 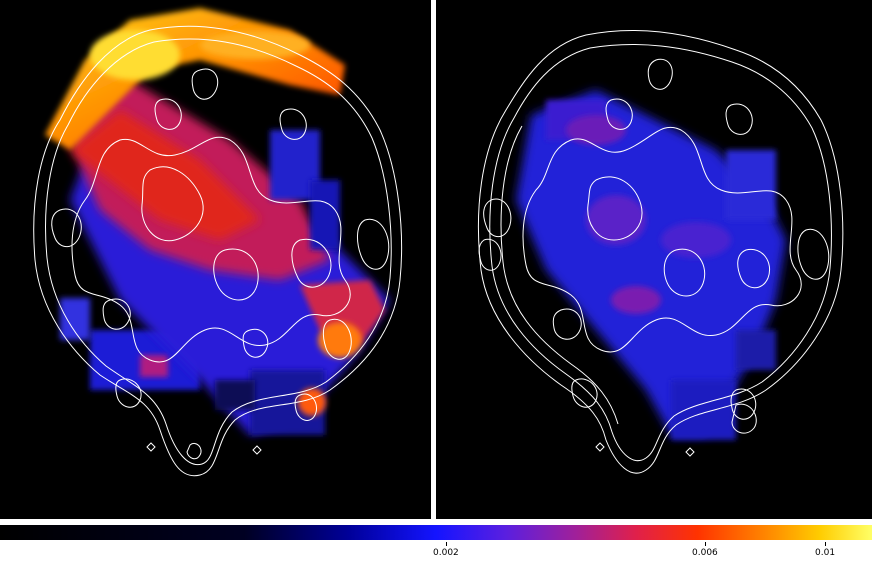 I want to click on colorbar-tick-label: 0.002, so click(x=446, y=553).